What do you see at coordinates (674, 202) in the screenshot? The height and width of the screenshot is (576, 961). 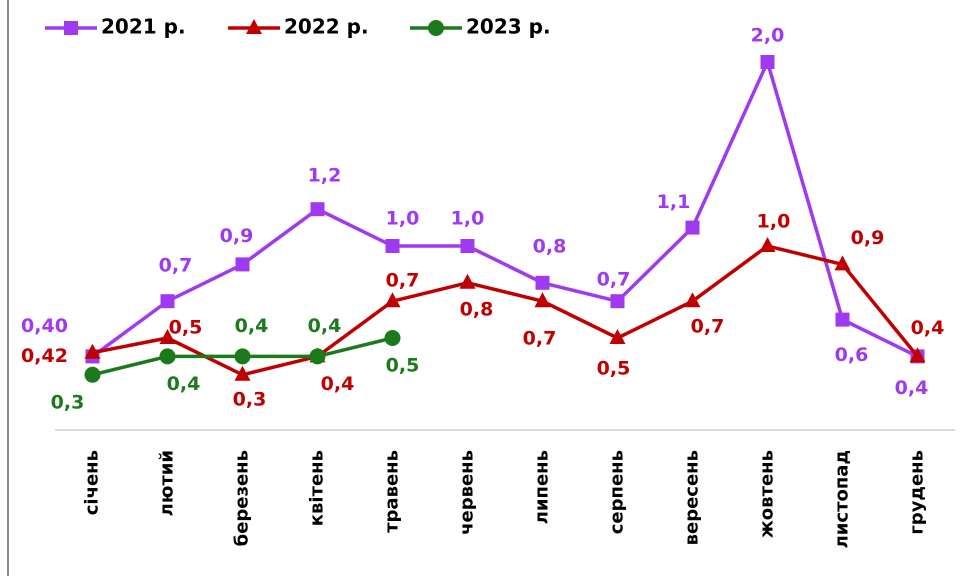 I see `data-label: 1,1` at bounding box center [674, 202].